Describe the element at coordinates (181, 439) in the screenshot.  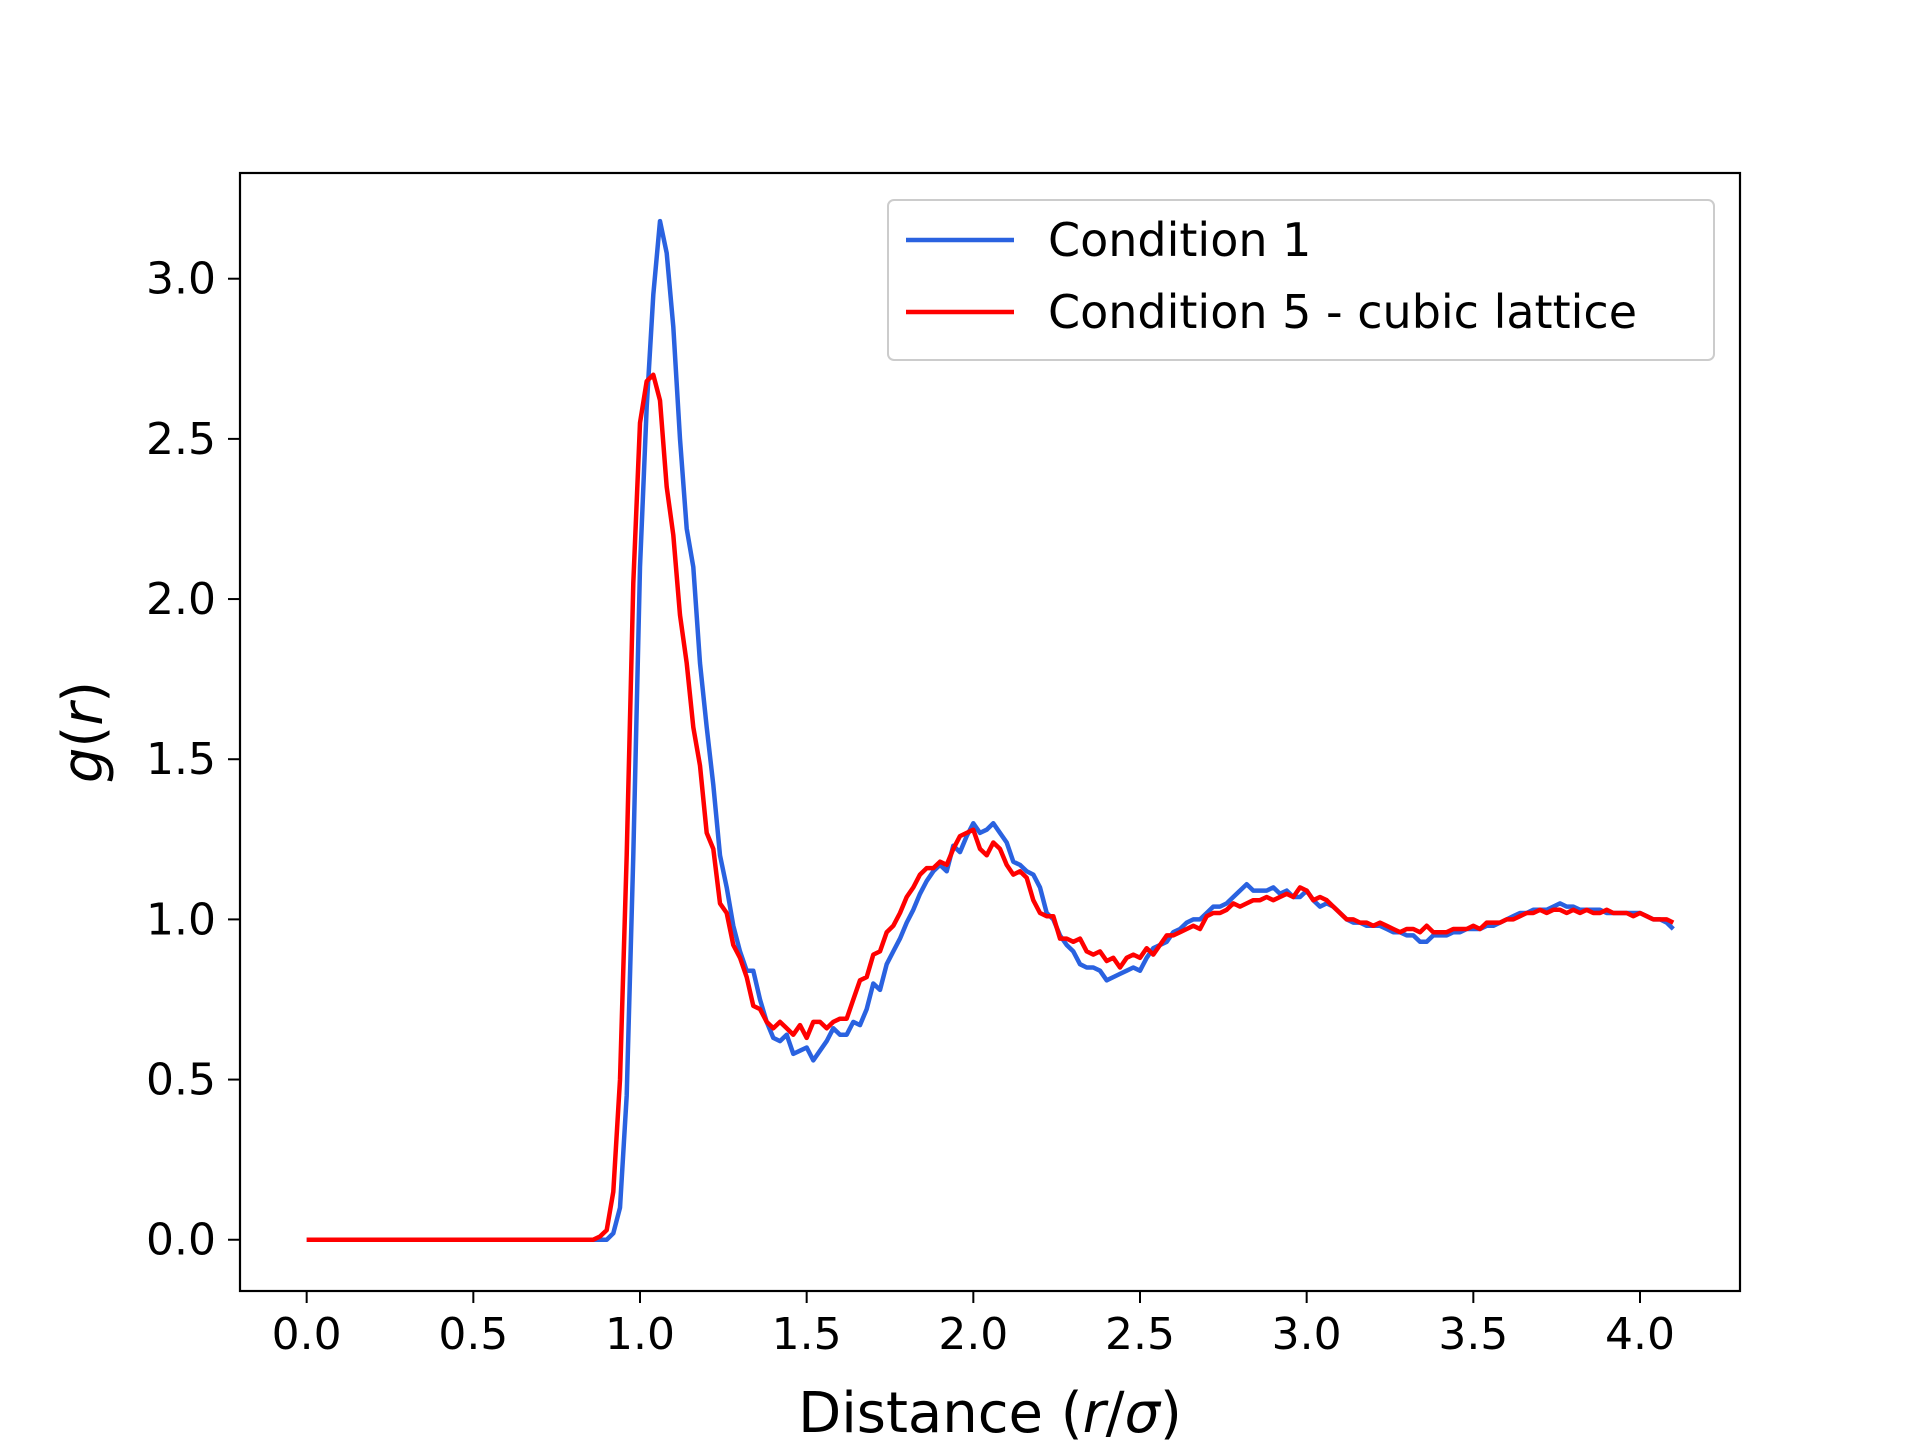
I see `y-tick-label: 2.5` at that location.